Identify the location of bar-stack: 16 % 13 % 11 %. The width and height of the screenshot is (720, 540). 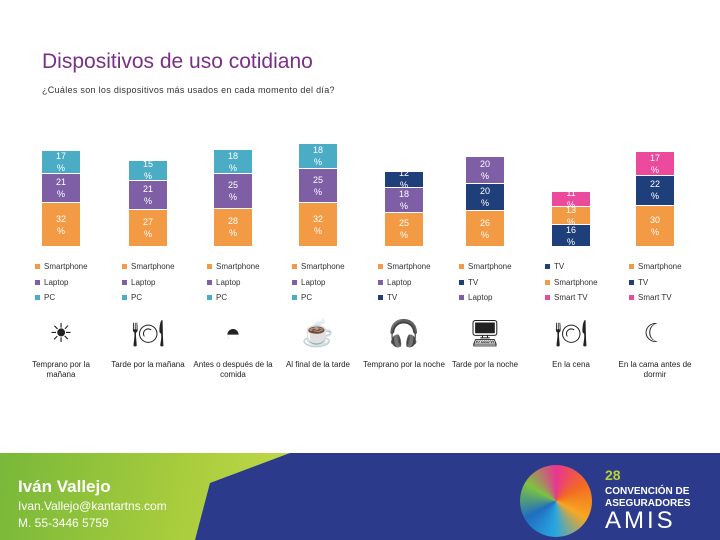
(571, 218).